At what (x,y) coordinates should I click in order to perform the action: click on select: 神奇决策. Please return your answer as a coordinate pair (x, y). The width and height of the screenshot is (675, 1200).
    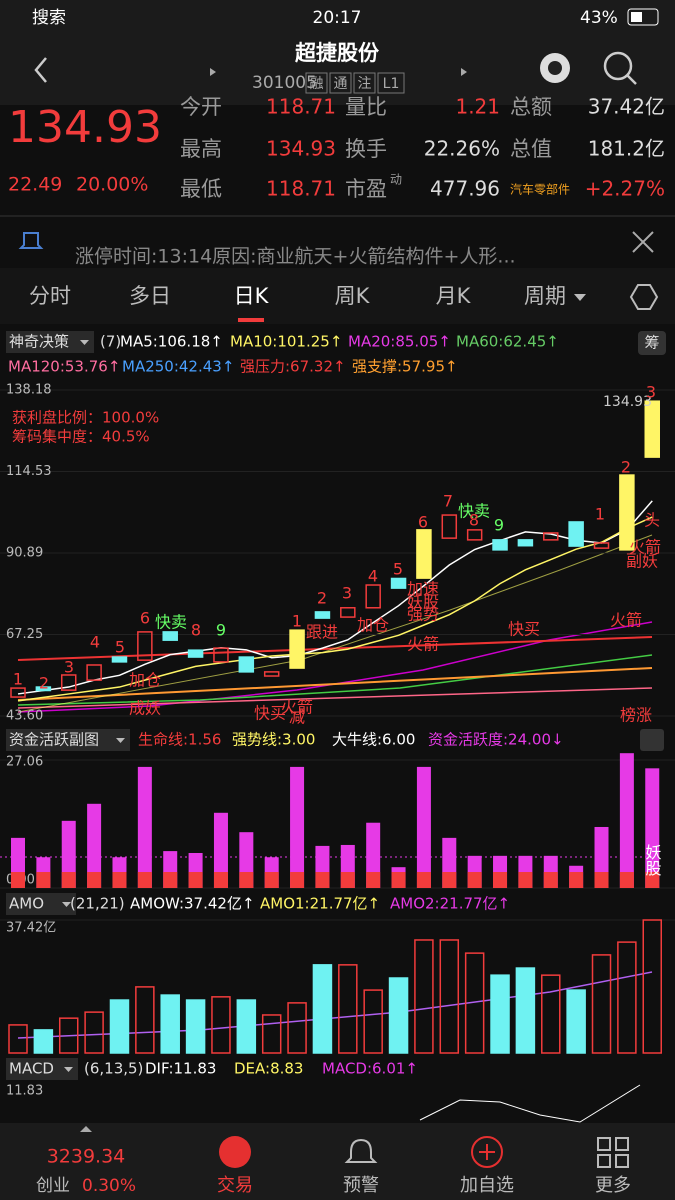
    Looking at the image, I should click on (39, 342).